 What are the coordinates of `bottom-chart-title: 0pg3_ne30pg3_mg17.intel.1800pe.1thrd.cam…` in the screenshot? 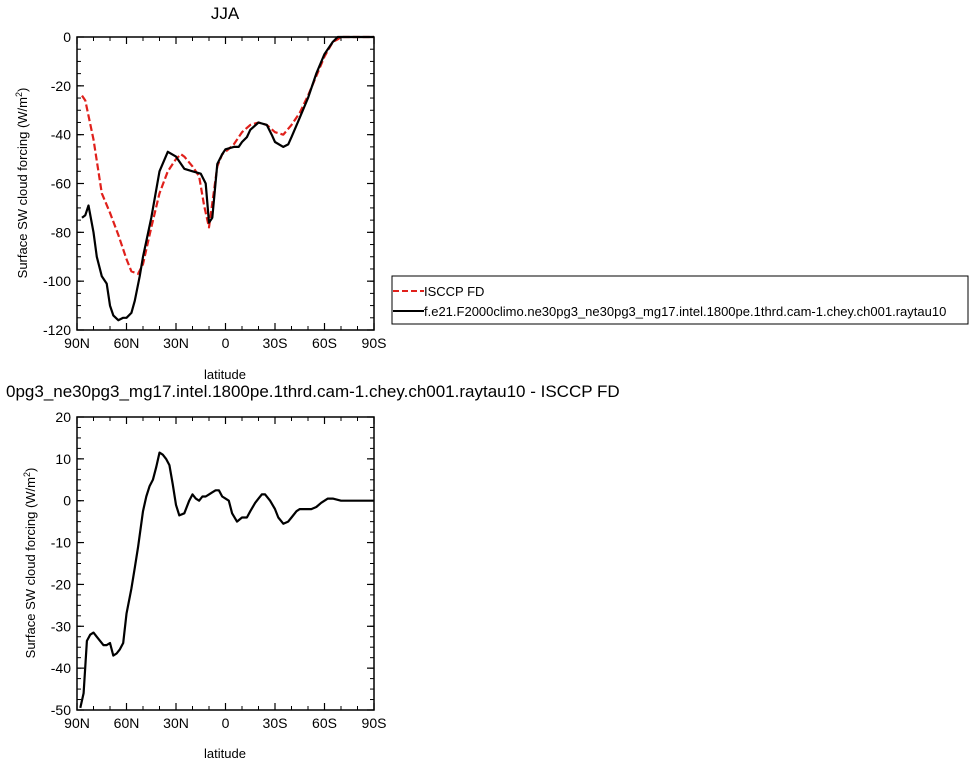 It's located at (313, 391).